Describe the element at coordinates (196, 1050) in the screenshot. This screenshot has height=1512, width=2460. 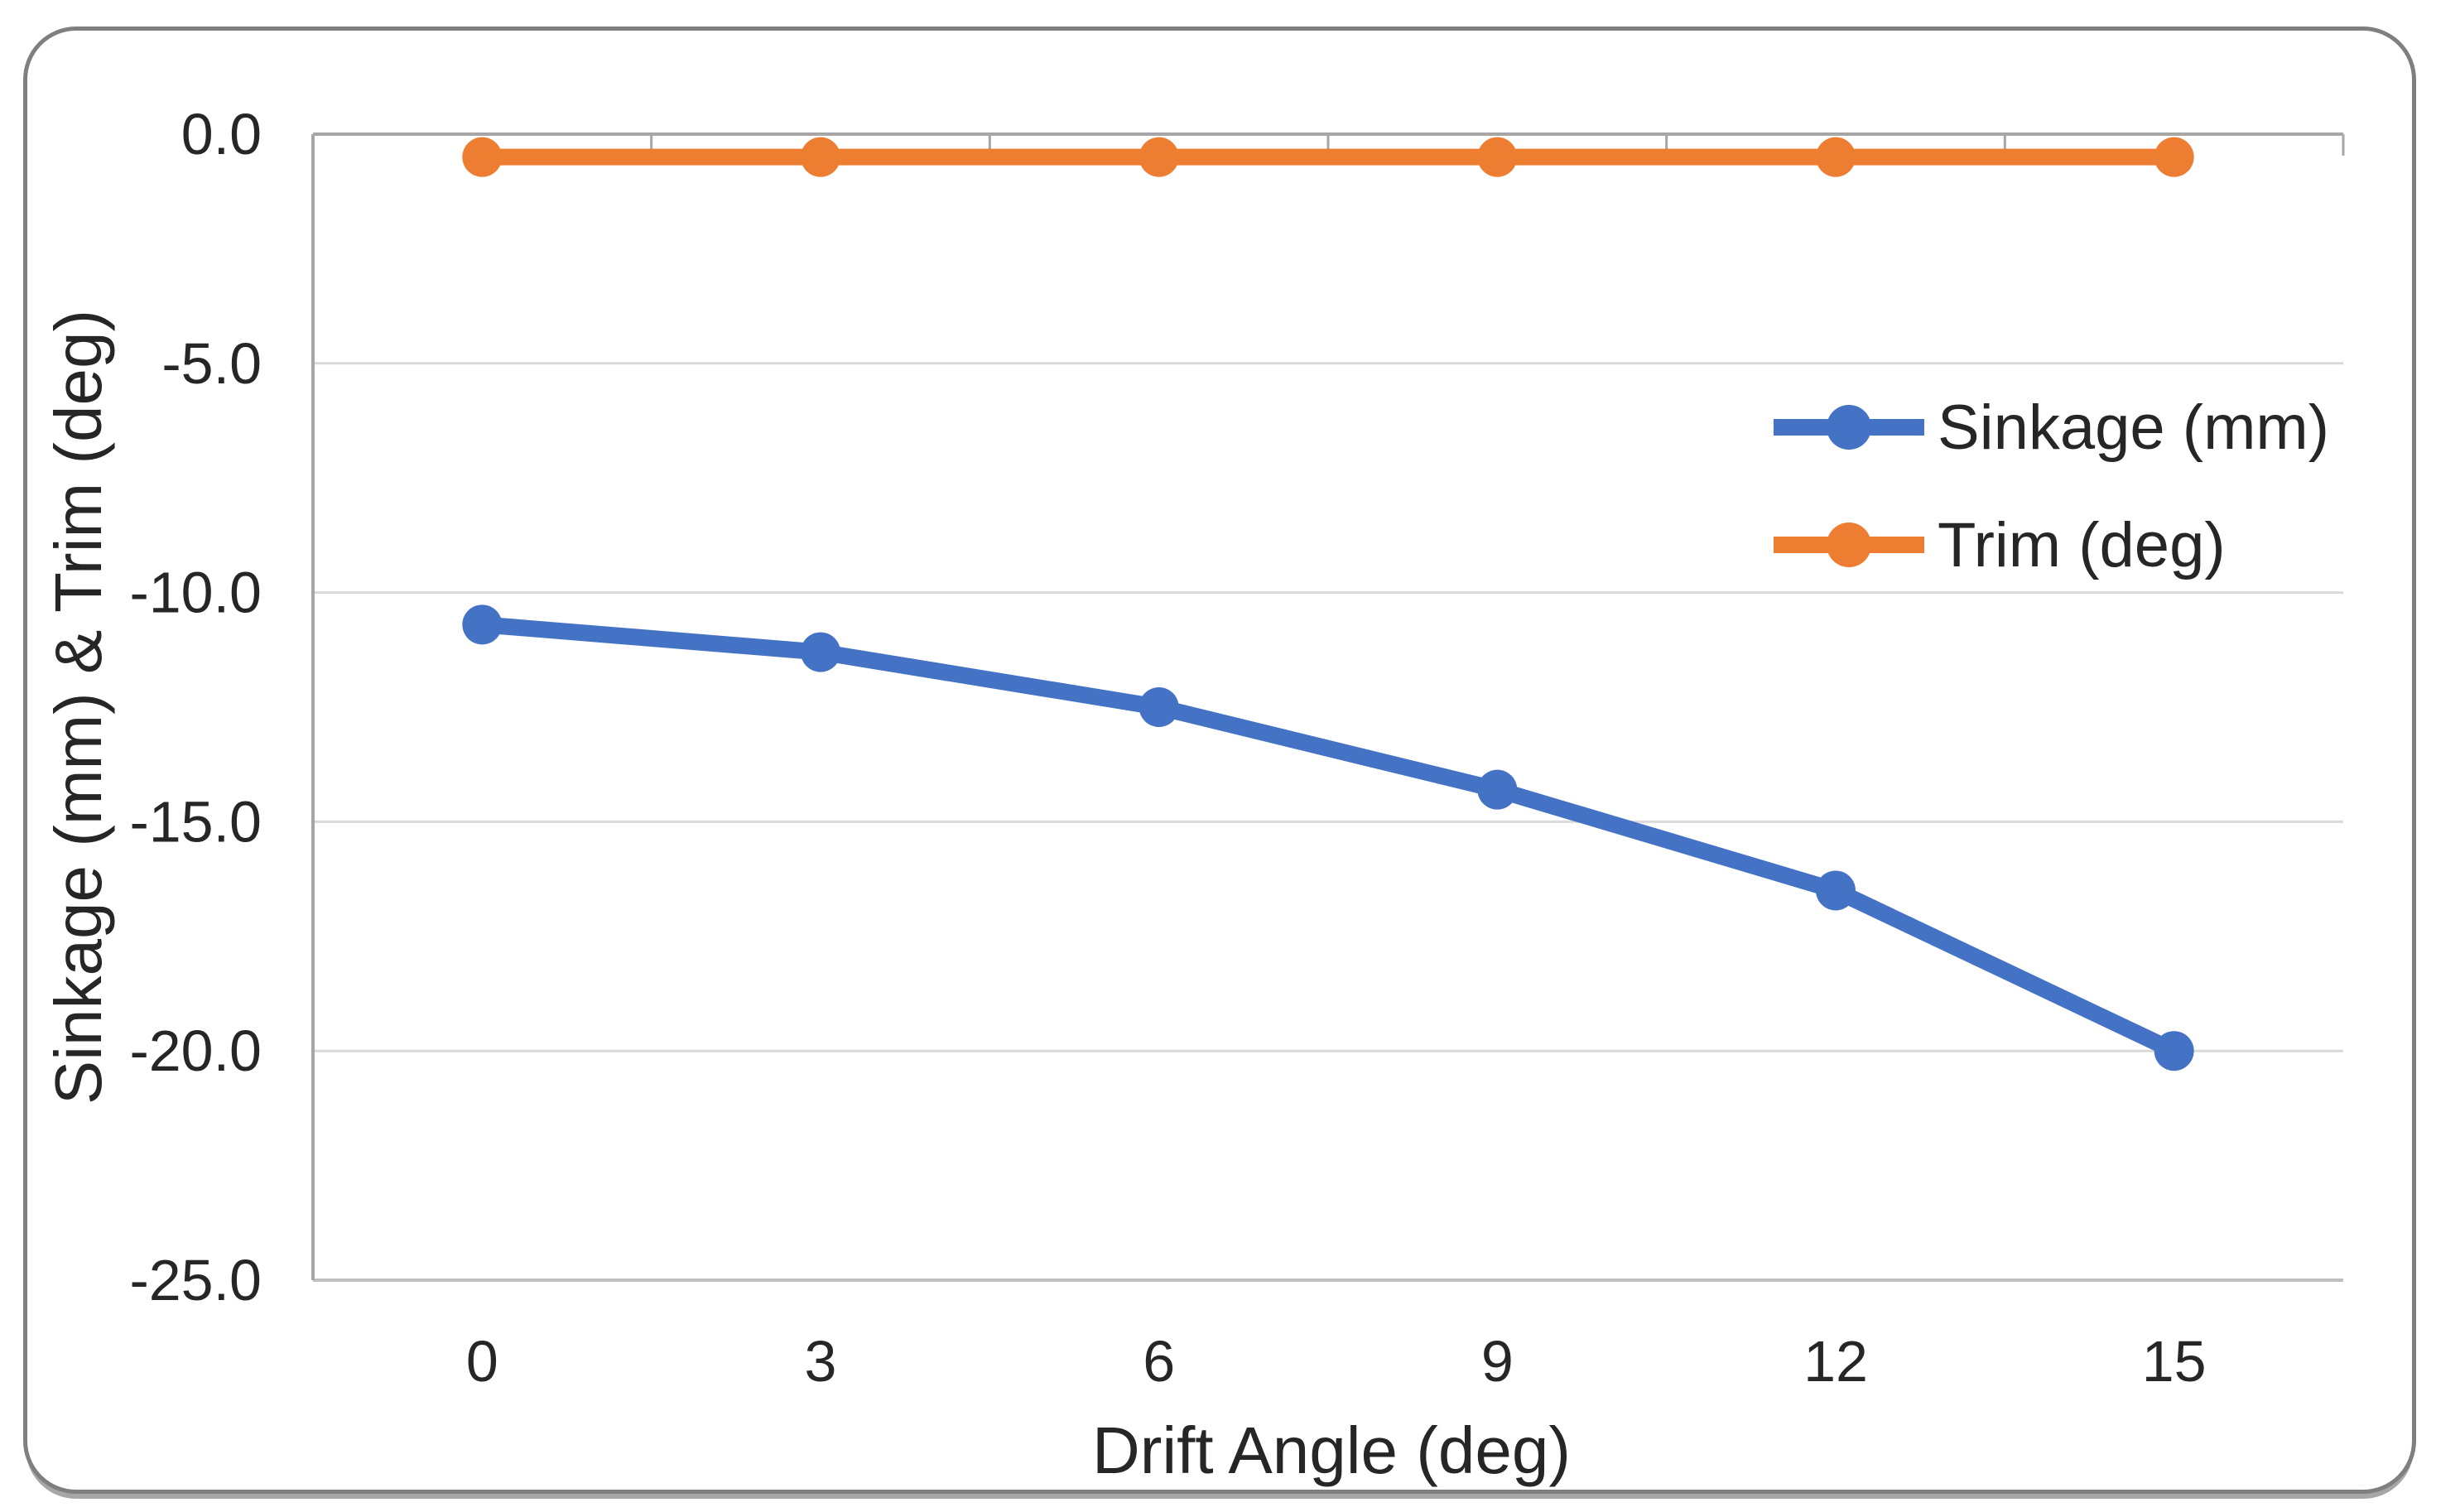
I see `y-tick-label: -20.0` at that location.